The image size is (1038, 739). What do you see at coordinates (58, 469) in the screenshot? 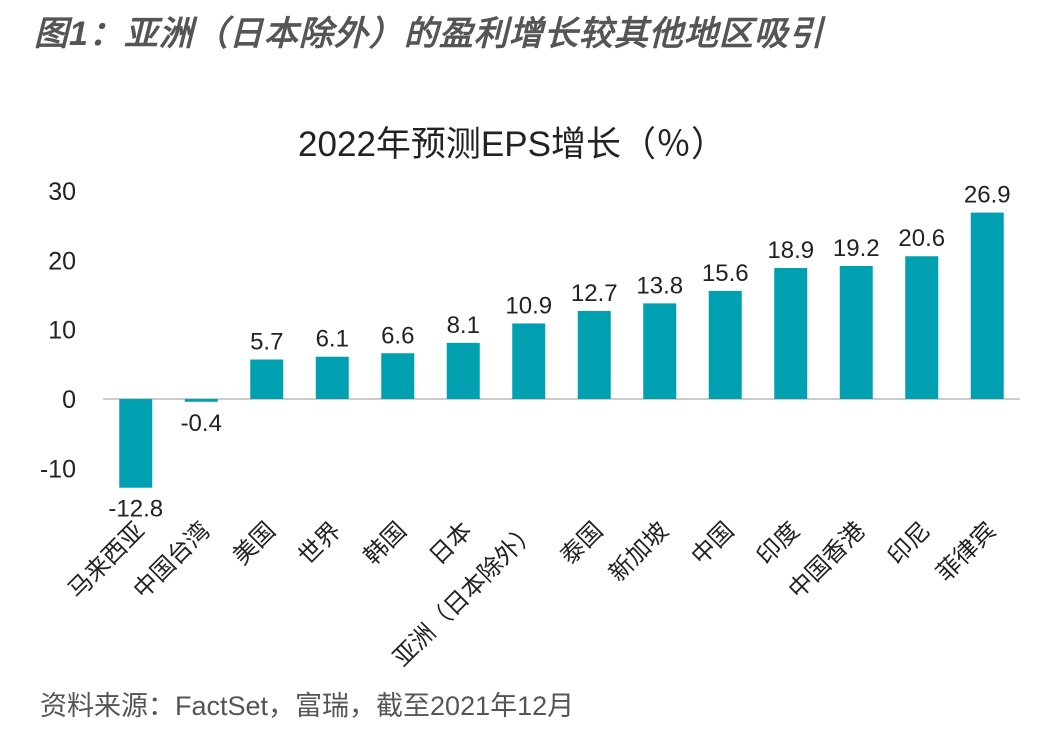
I see `y-tick-label: -10` at bounding box center [58, 469].